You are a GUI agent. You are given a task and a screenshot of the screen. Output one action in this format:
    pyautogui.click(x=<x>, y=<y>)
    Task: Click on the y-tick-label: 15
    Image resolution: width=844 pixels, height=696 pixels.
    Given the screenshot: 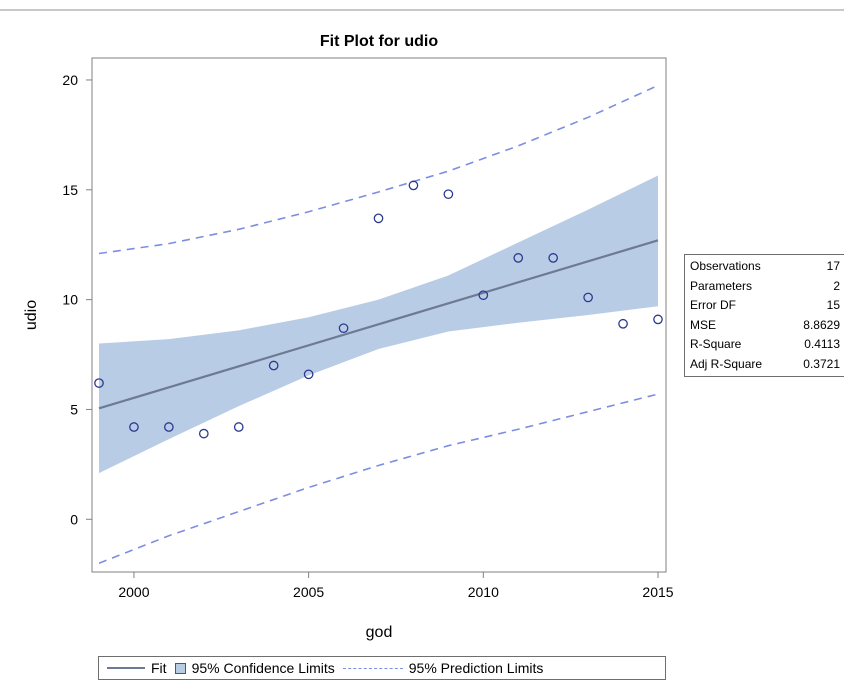 What is the action you would take?
    pyautogui.click(x=70, y=190)
    